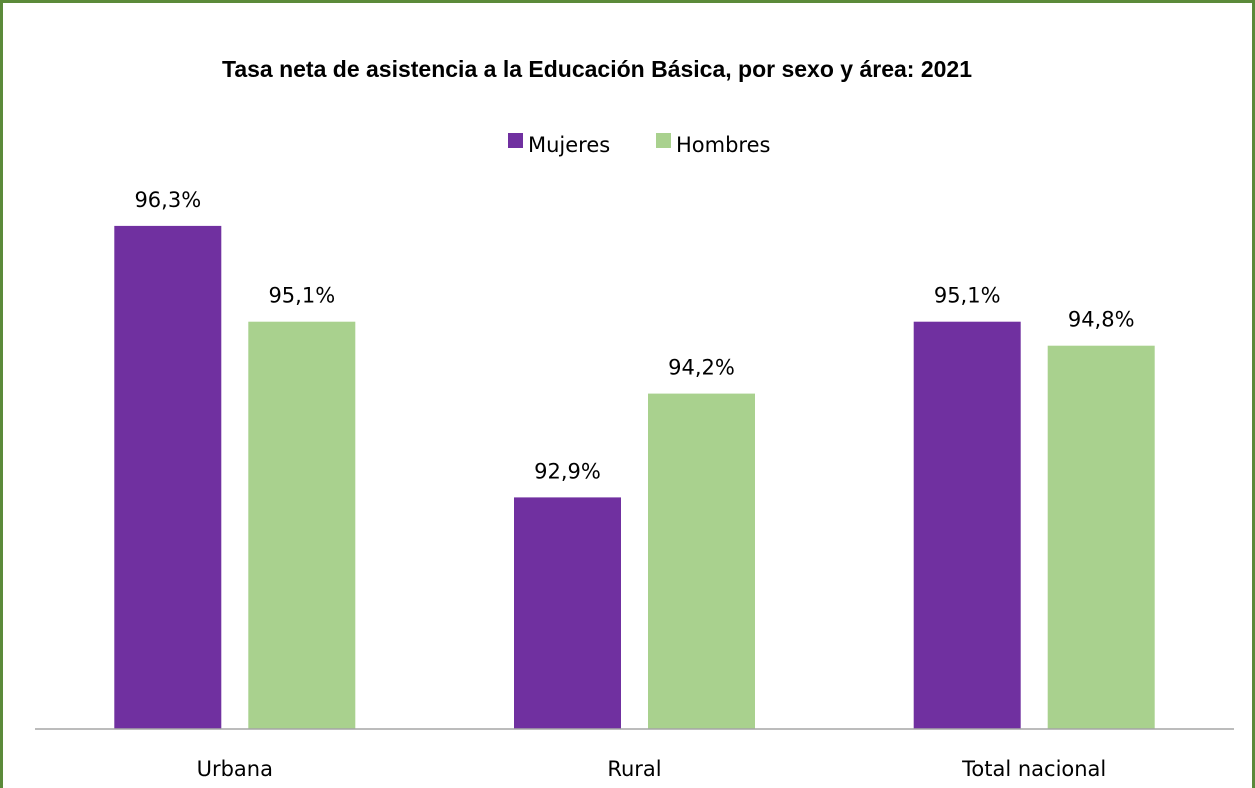 The image size is (1255, 788). I want to click on bar-hombres-urbana, so click(302, 525).